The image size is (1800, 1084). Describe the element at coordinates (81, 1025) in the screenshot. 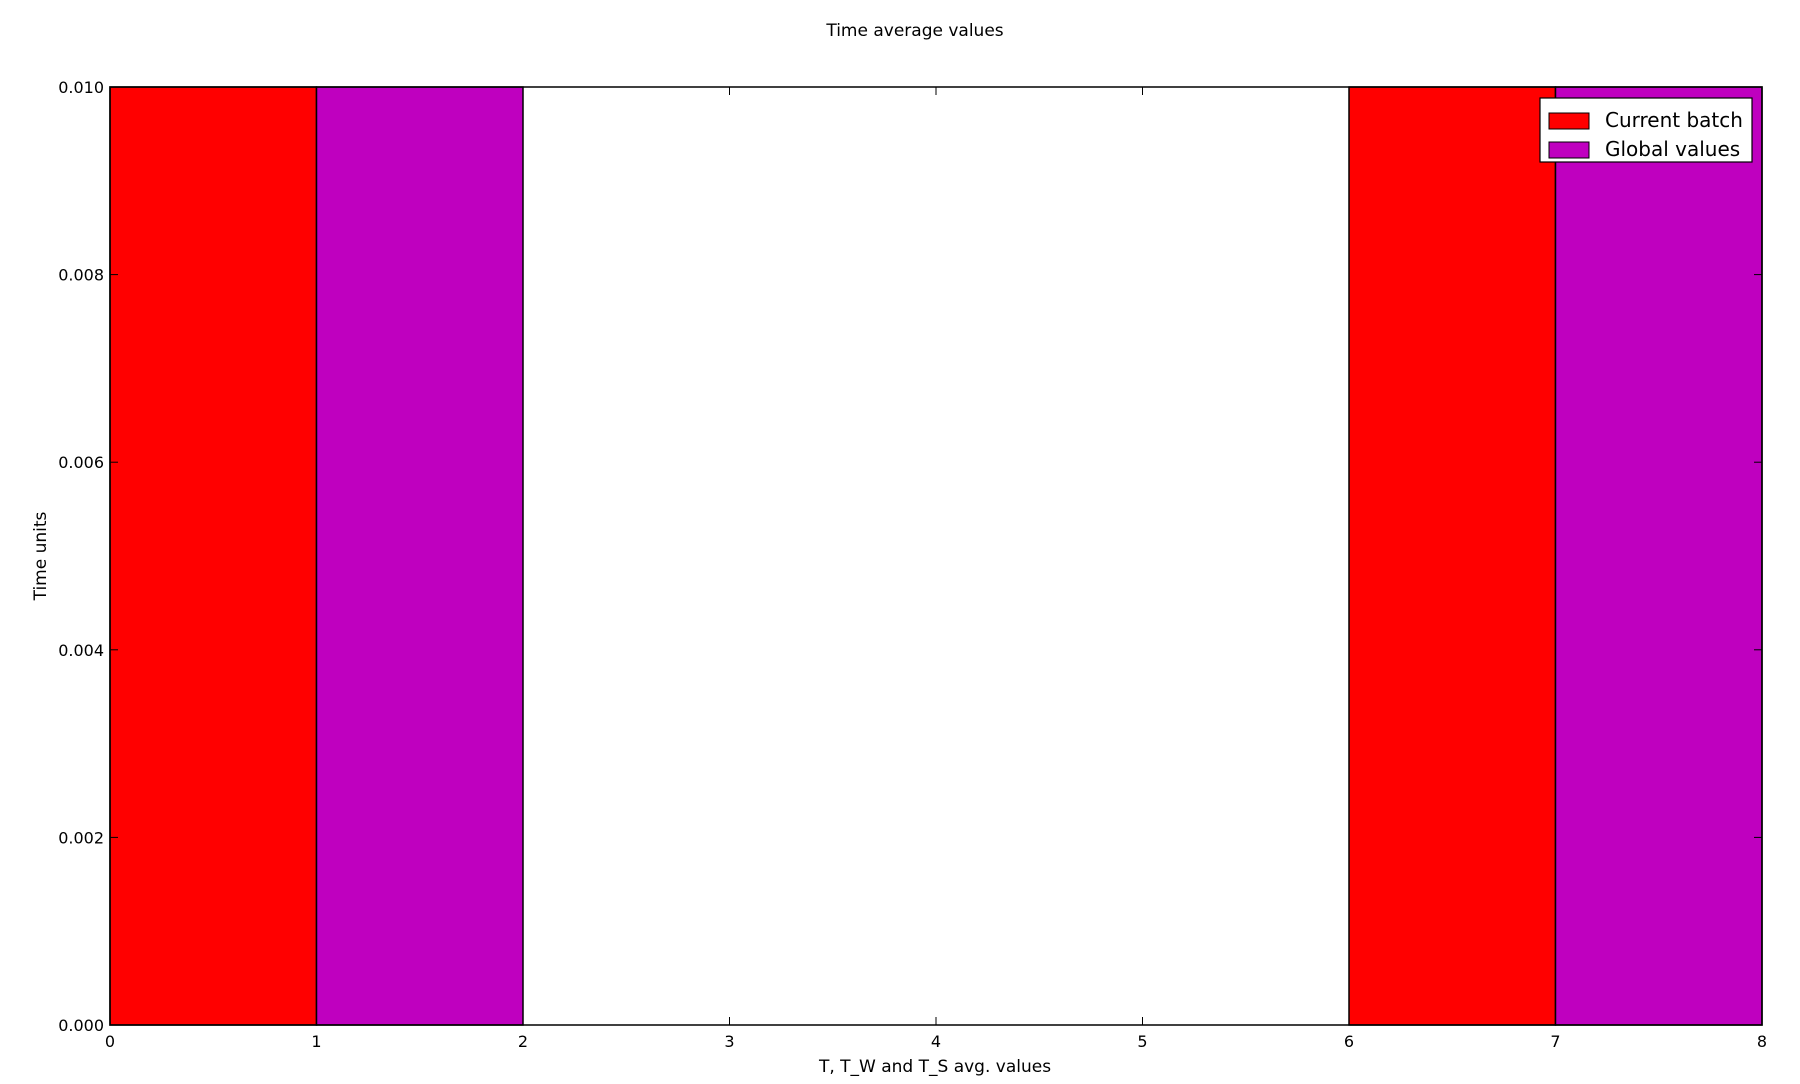

I see `y-tick-label: 0.000` at that location.